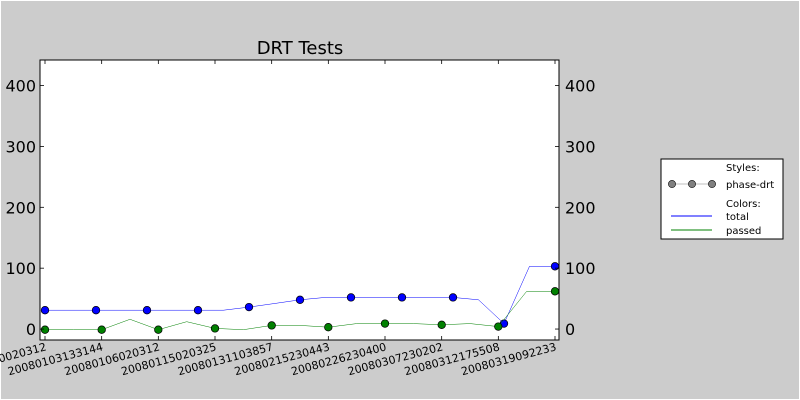 Image resolution: width=800 pixels, height=400 pixels. I want to click on y-tick-label-left: 200, so click(20, 207).